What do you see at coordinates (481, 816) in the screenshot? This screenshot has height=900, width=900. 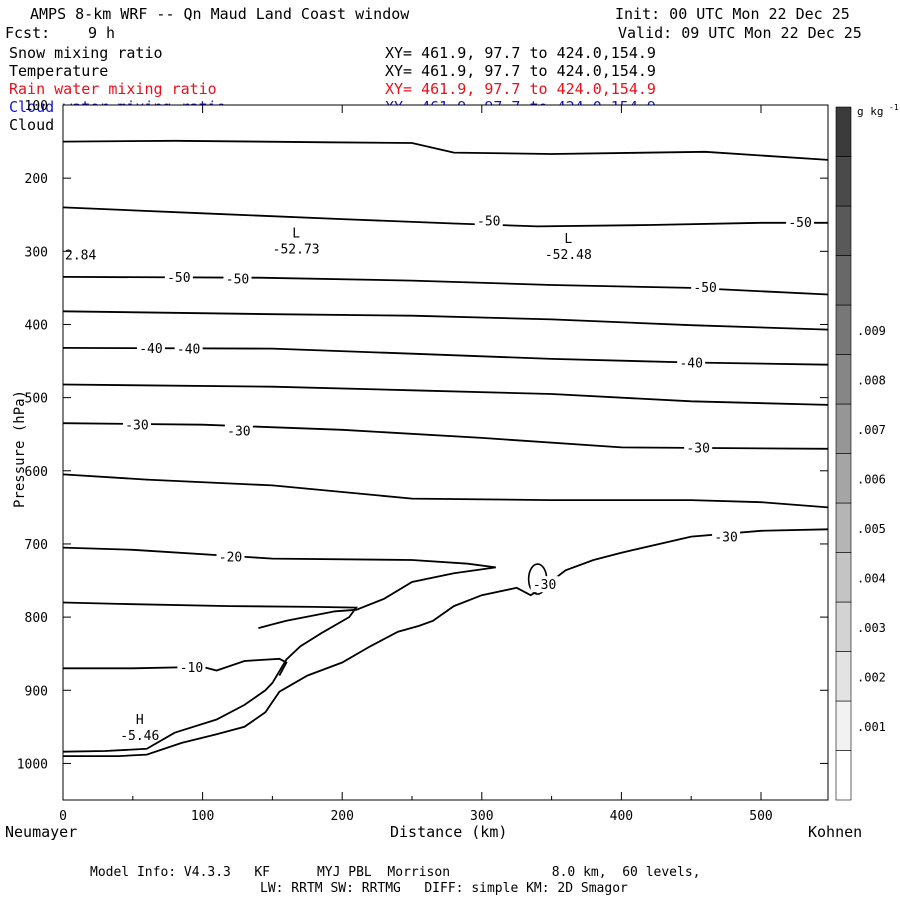 I see `x-tick-label: 300` at bounding box center [481, 816].